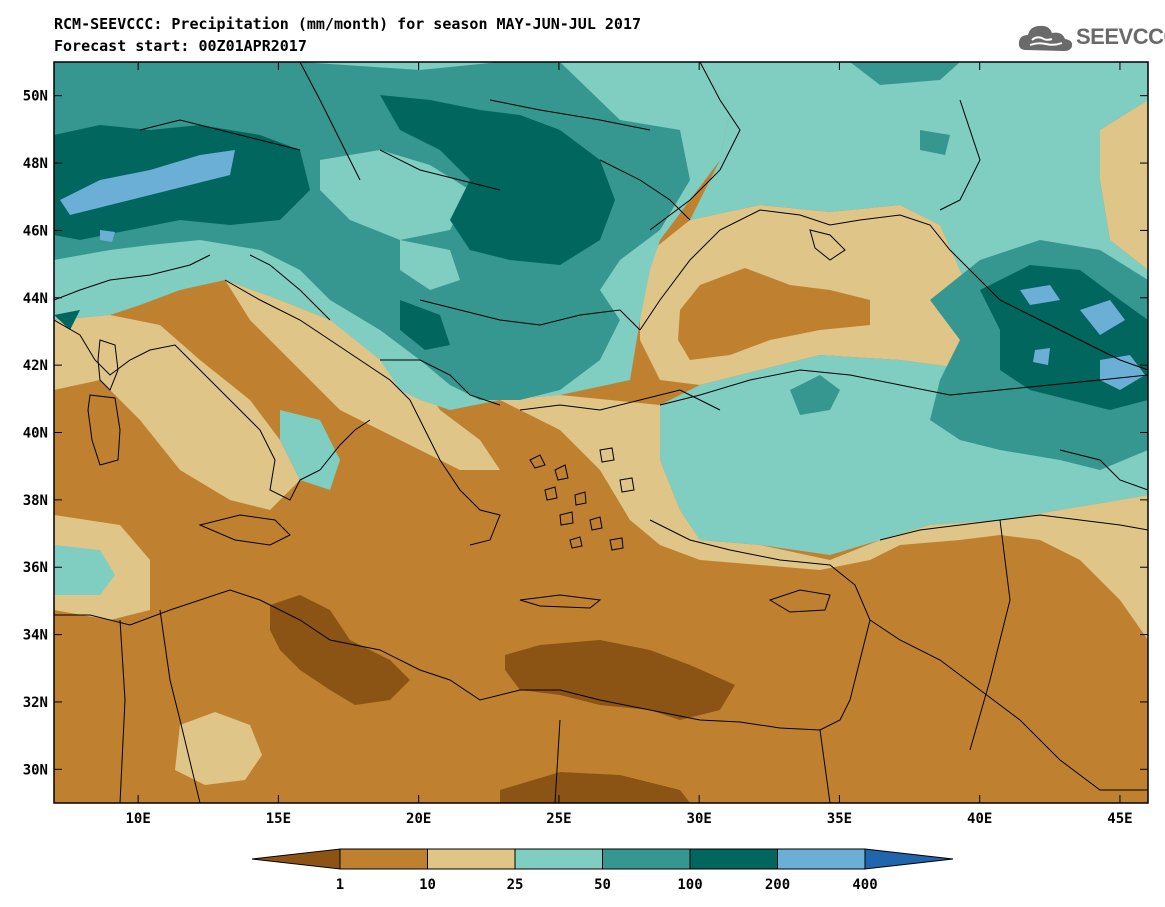 This screenshot has height=907, width=1165. Describe the element at coordinates (296, 859) in the screenshot. I see `colorbar-triangle-low` at that location.